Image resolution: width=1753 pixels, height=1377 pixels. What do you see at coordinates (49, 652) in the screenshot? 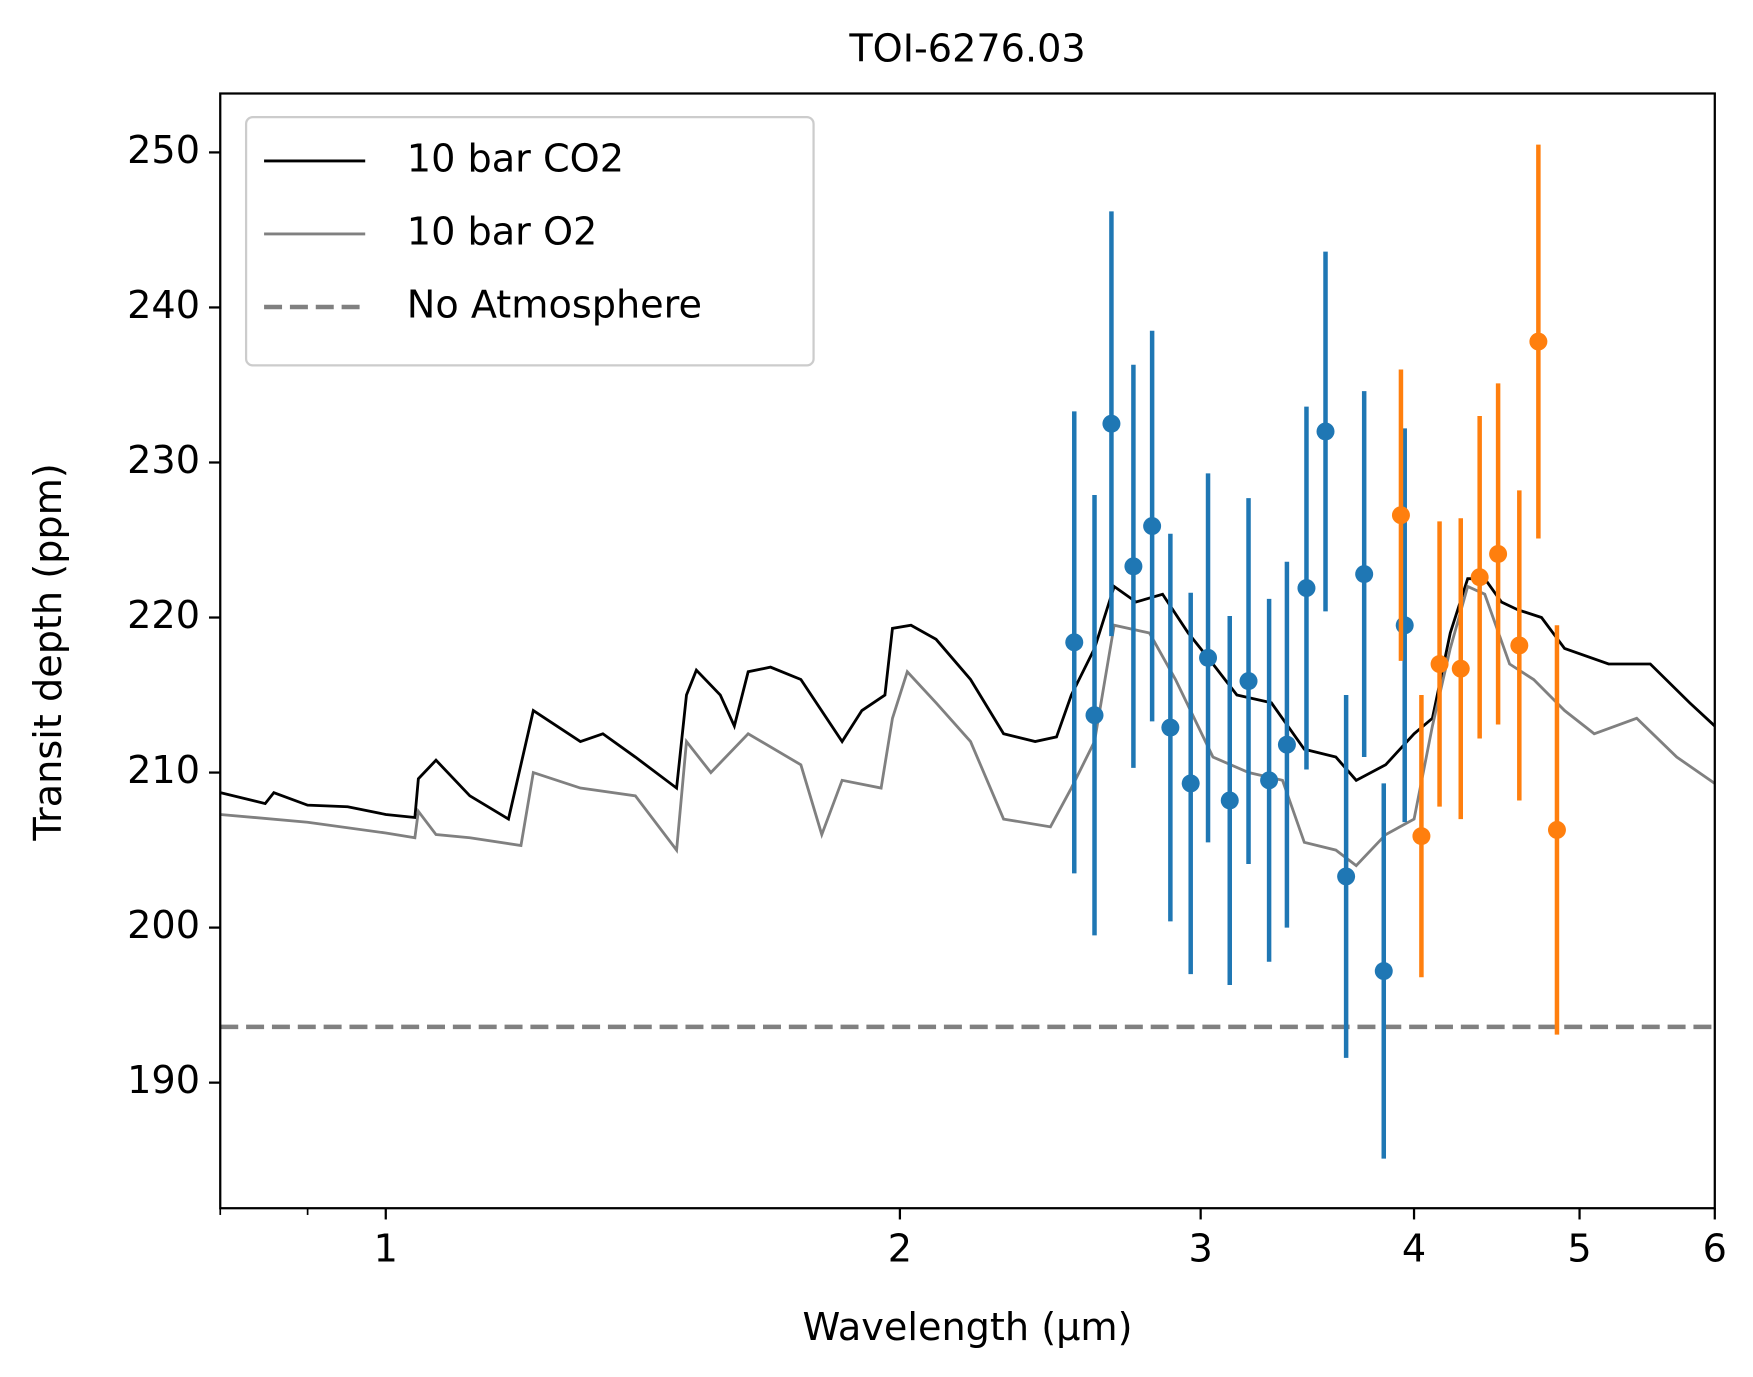
I see `y-axis-label: Transit depth (ppm)` at bounding box center [49, 652].